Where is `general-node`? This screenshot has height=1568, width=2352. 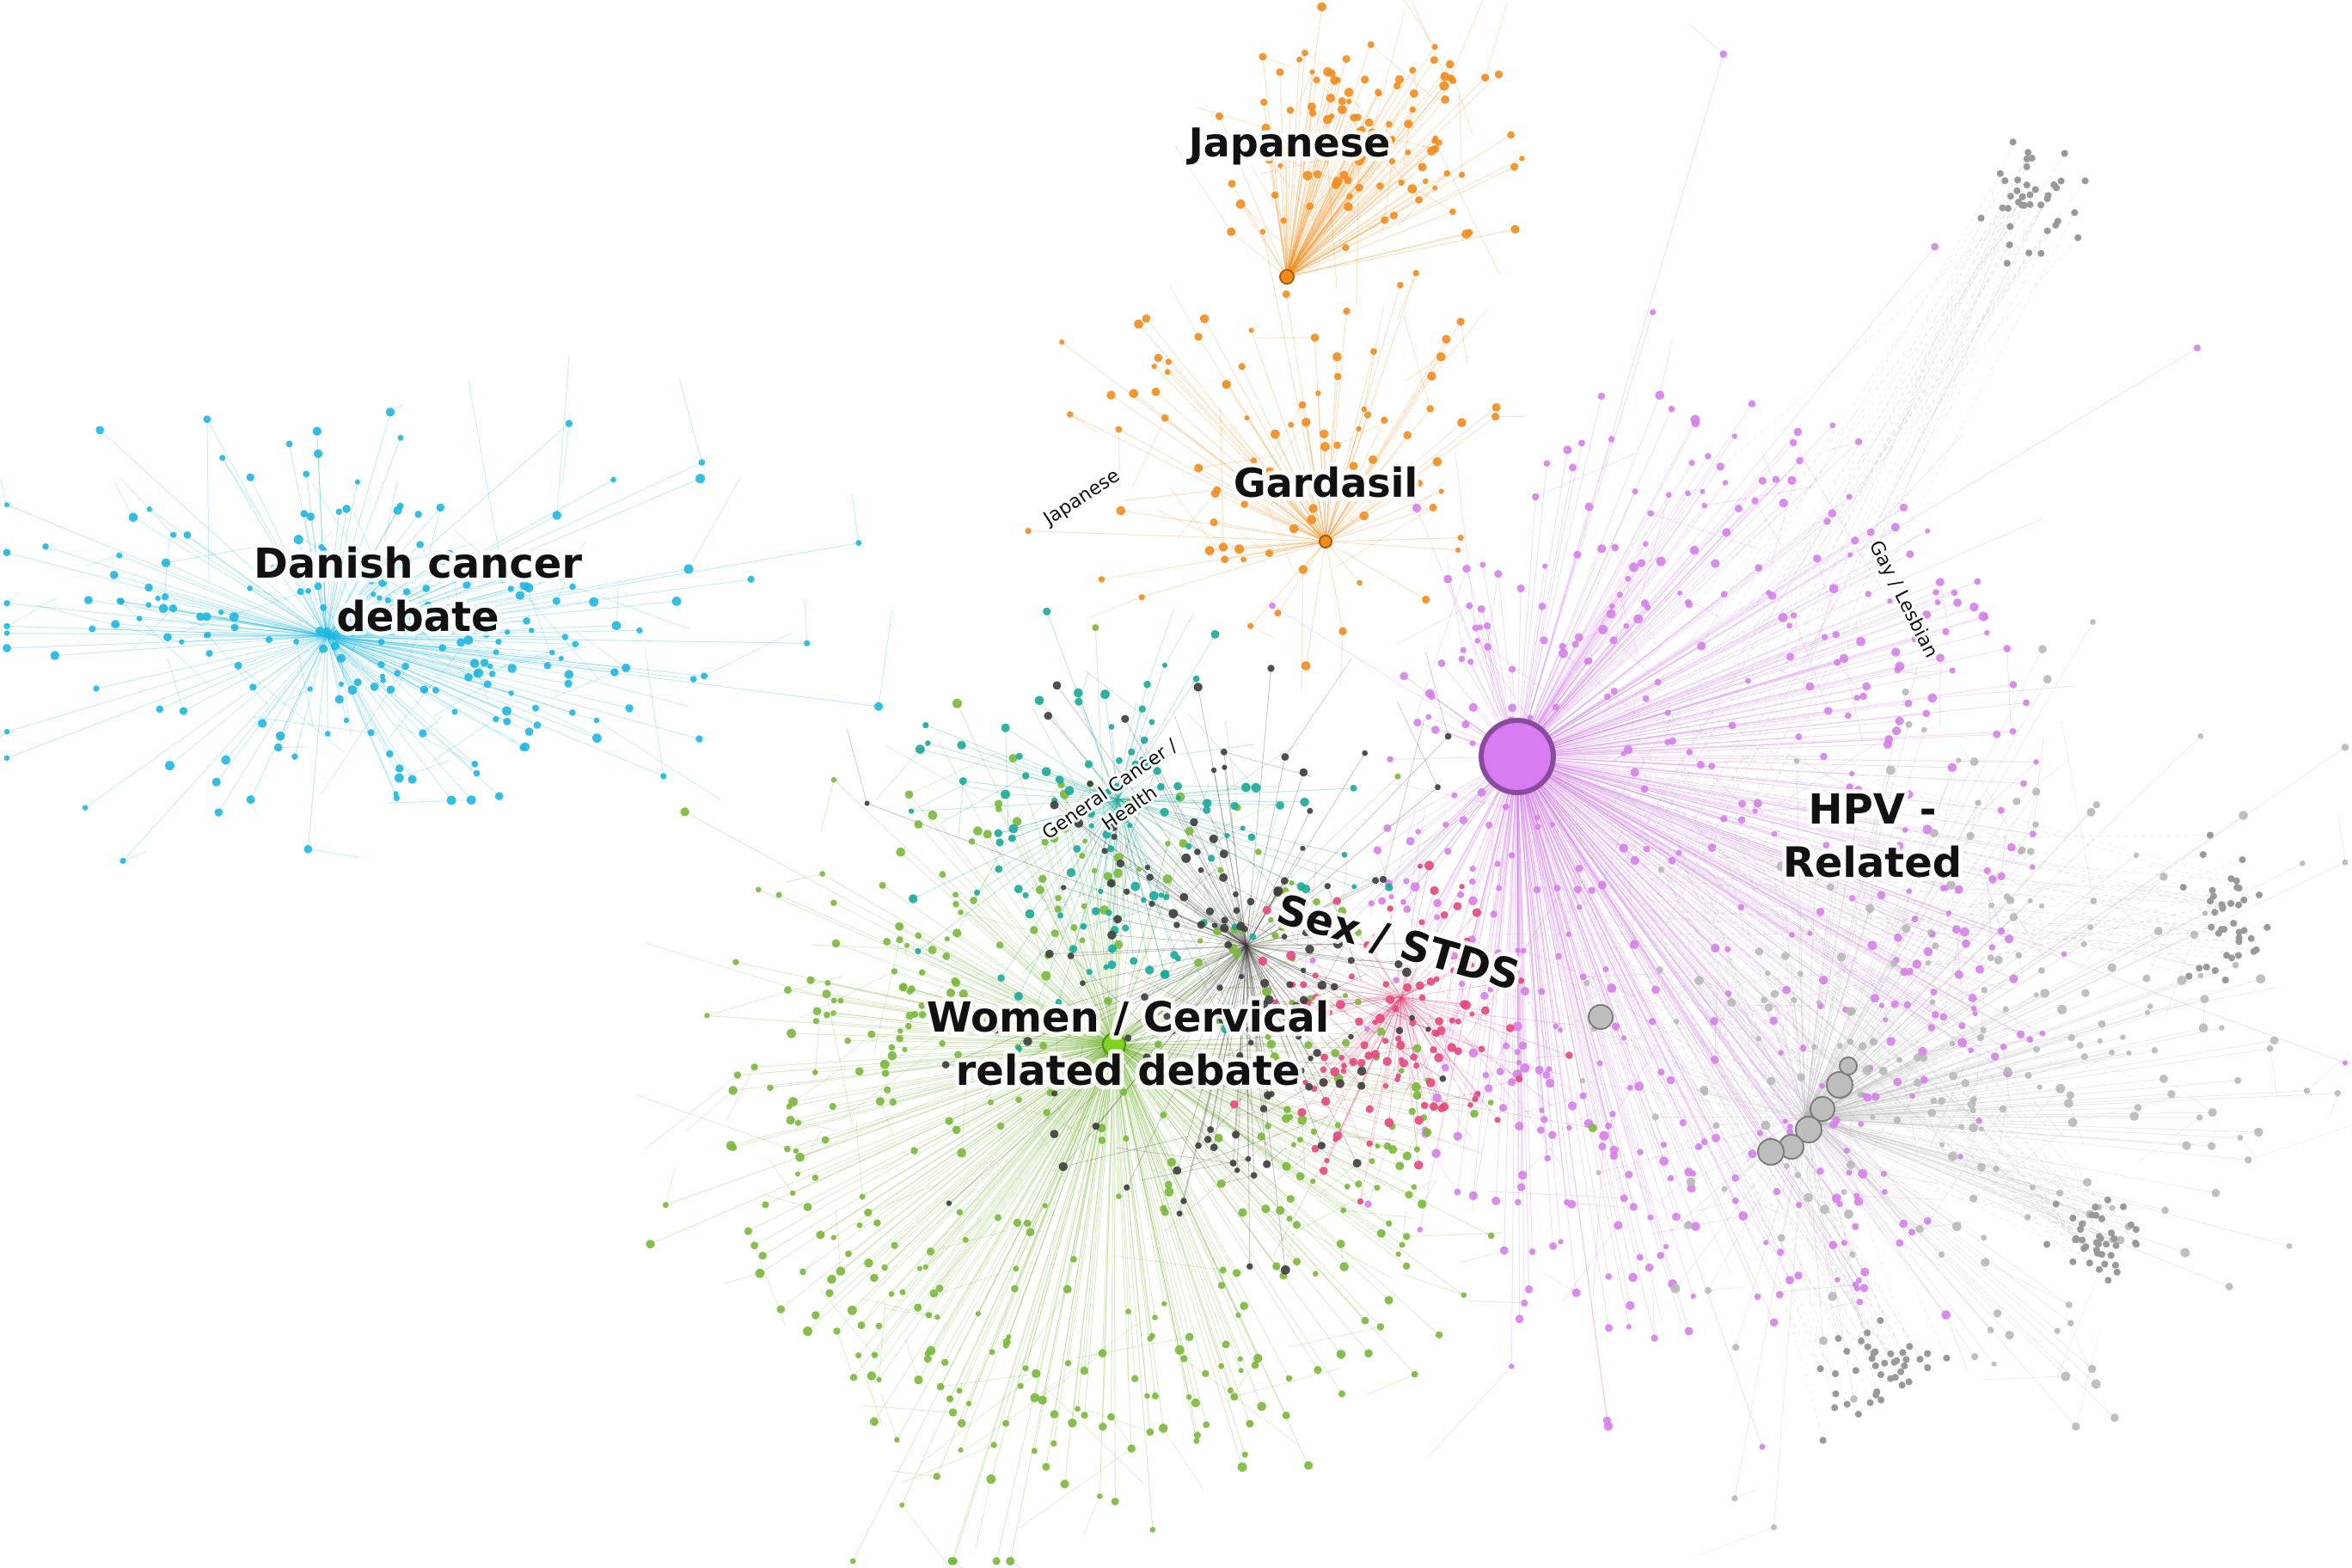 general-node is located at coordinates (977, 893).